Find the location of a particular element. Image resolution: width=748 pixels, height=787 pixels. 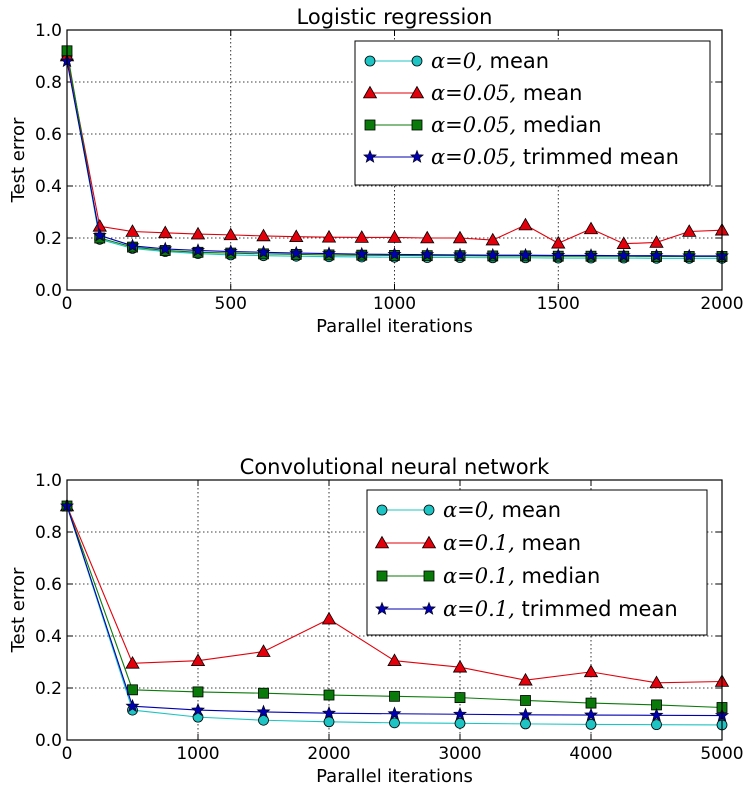

legend-item: α=0.05, trimmed mean is located at coordinates (521, 157).